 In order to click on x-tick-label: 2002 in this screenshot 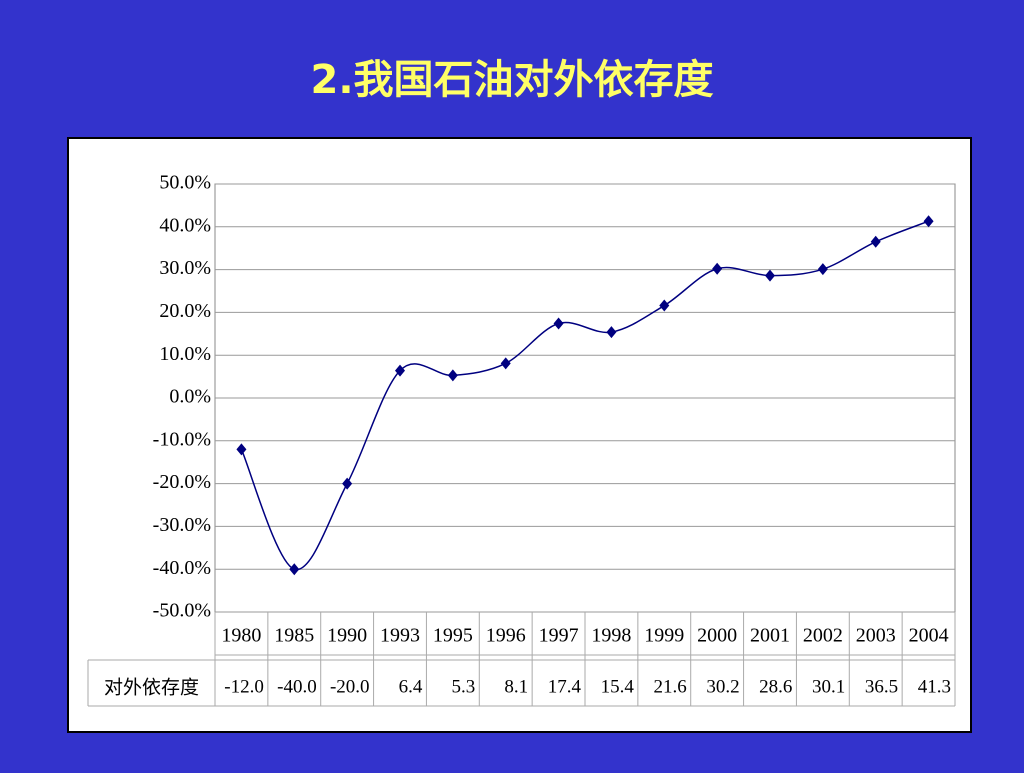, I will do `click(823, 636)`.